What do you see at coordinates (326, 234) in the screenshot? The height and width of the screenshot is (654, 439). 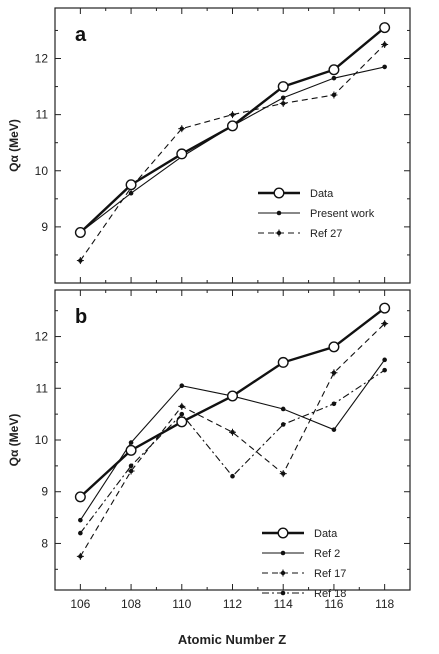 I see `legend-label: Ref 27` at bounding box center [326, 234].